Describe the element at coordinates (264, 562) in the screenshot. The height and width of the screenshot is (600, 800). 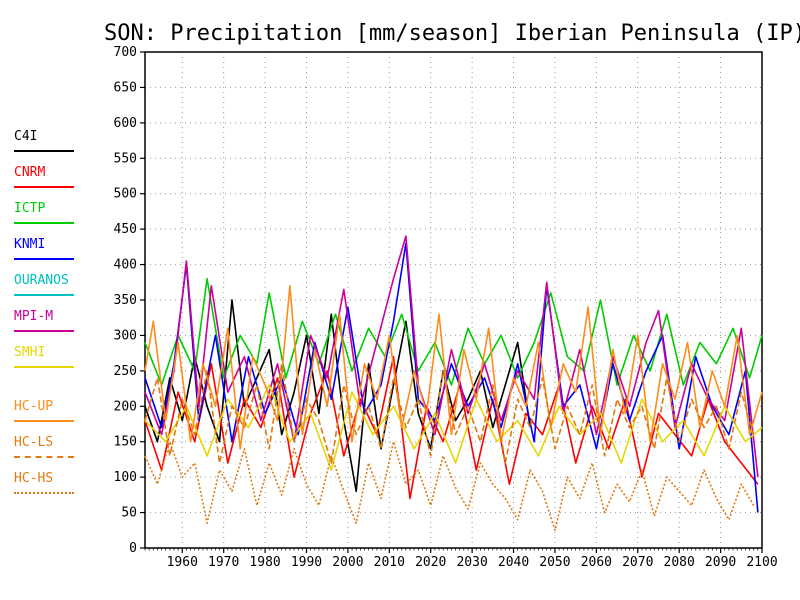
I see `x-tick-label: 1980` at that location.